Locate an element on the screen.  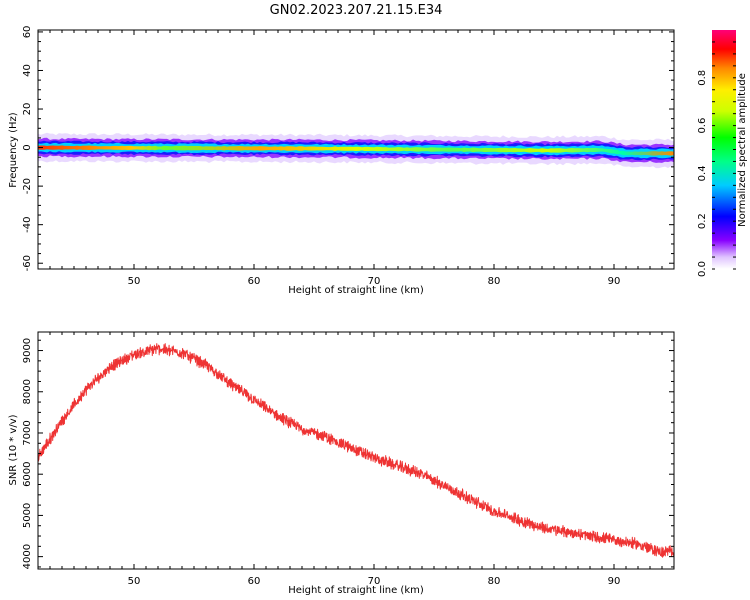
spectrogram-band is located at coordinates (356, 150).